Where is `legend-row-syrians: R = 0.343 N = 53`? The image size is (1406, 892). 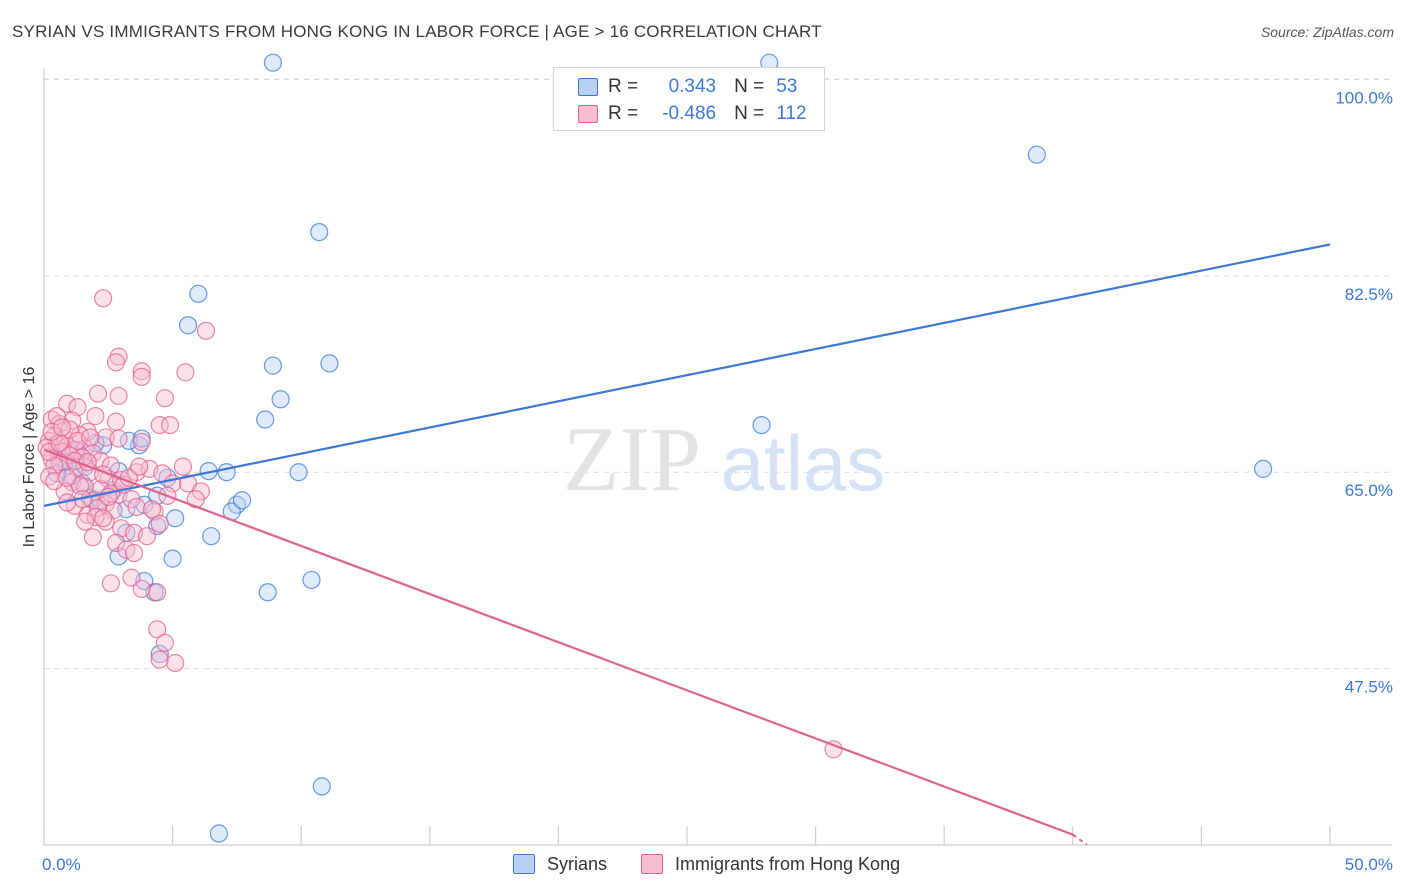
legend-row-syrians: R = 0.343 N = 53 is located at coordinates (687, 87).